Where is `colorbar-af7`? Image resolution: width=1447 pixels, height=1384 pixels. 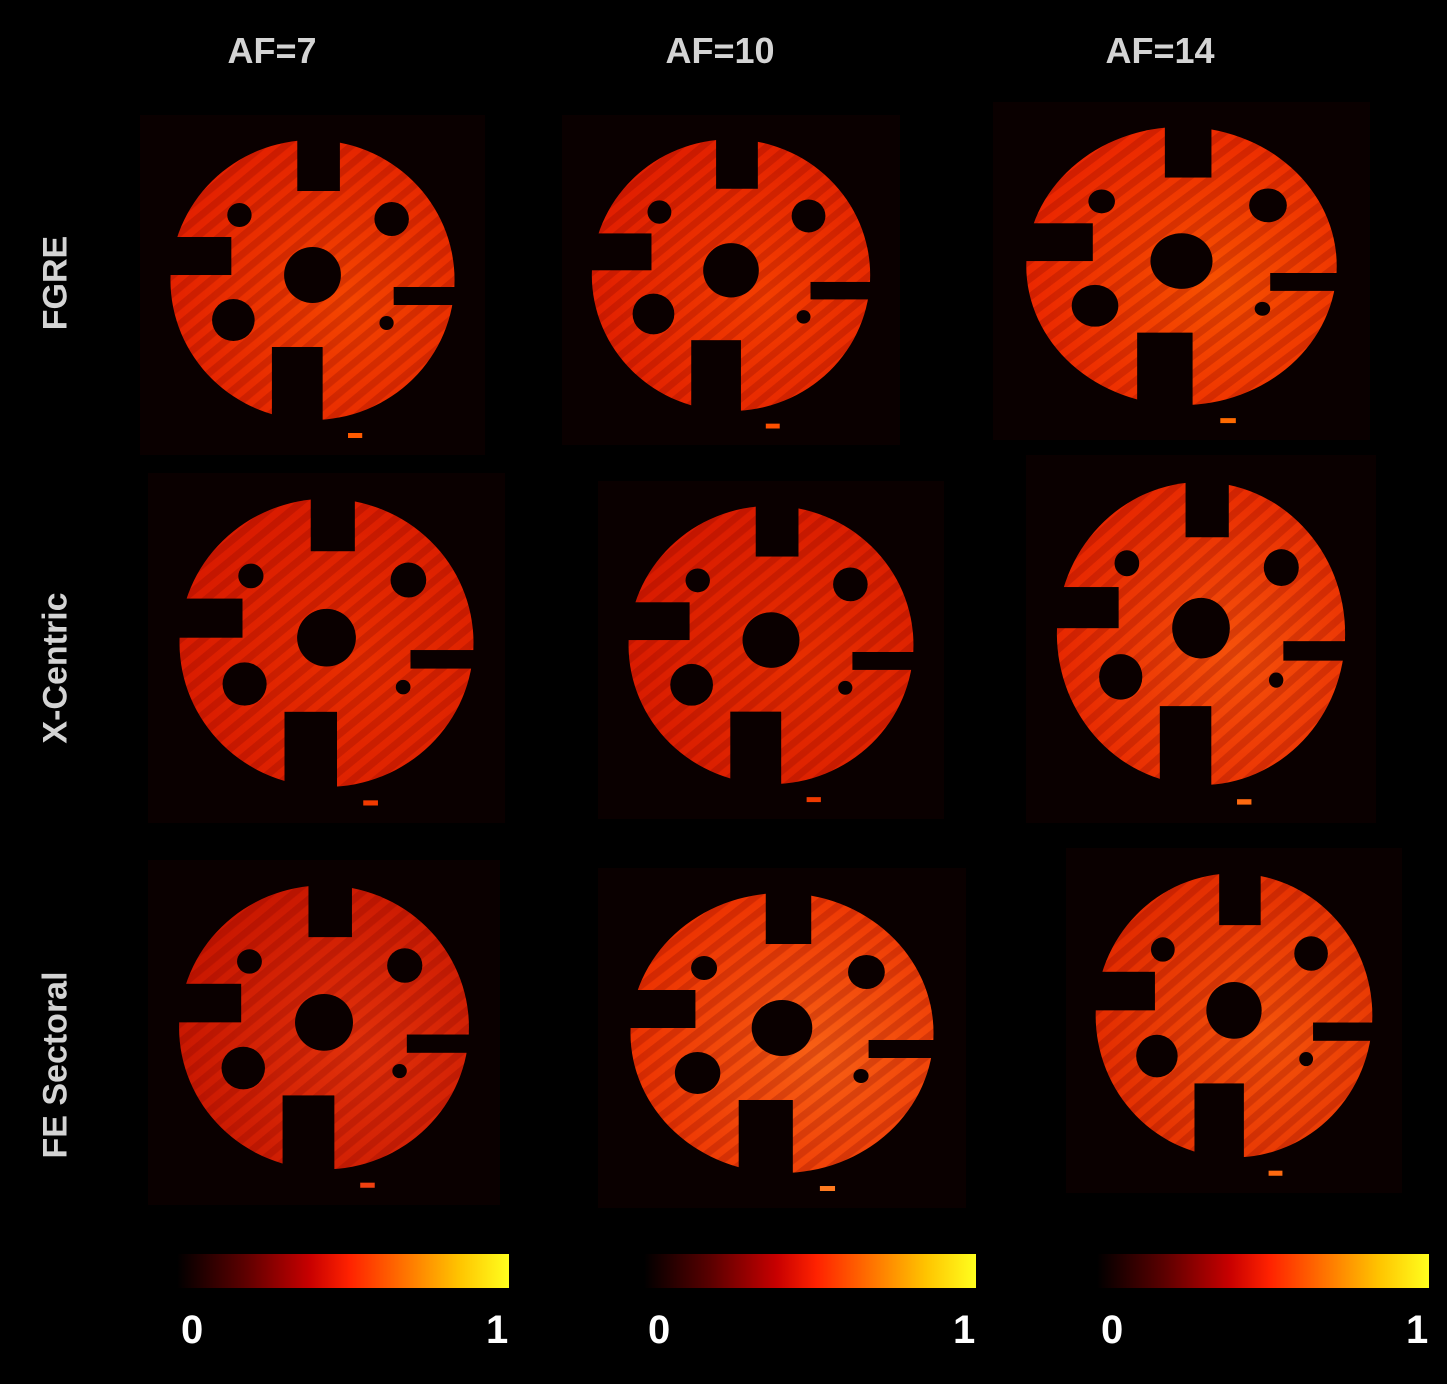 colorbar-af7 is located at coordinates (343, 1271).